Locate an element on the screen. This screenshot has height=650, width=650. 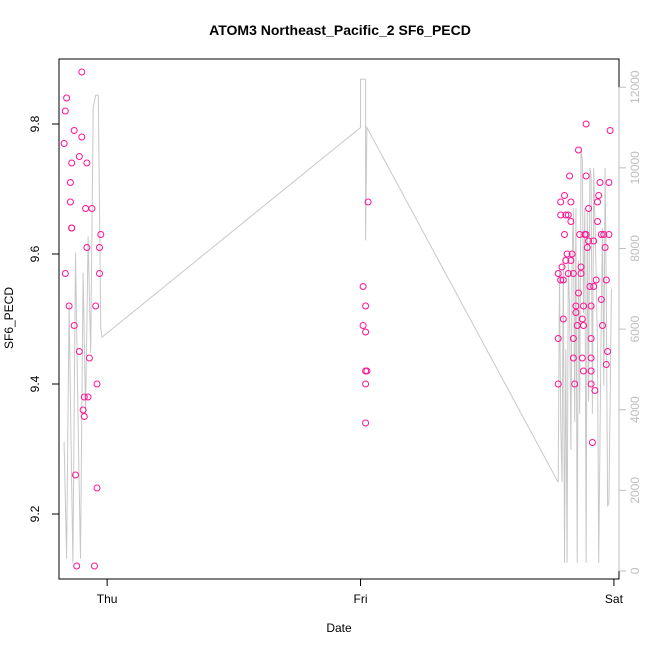
y2-tick-label: 8000 is located at coordinates (635, 248).